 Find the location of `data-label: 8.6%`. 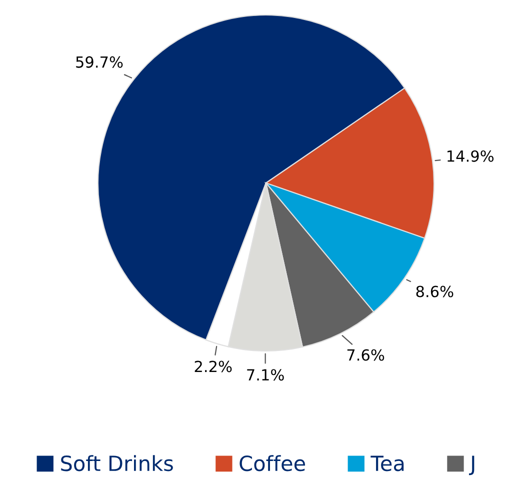

data-label: 8.6% is located at coordinates (435, 292).